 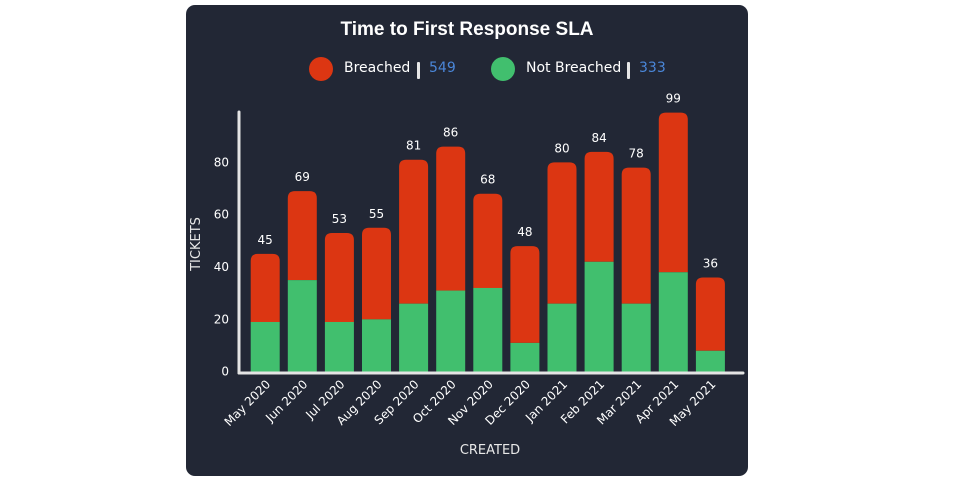 What do you see at coordinates (321, 69) in the screenshot?
I see `legend-breached-marker` at bounding box center [321, 69].